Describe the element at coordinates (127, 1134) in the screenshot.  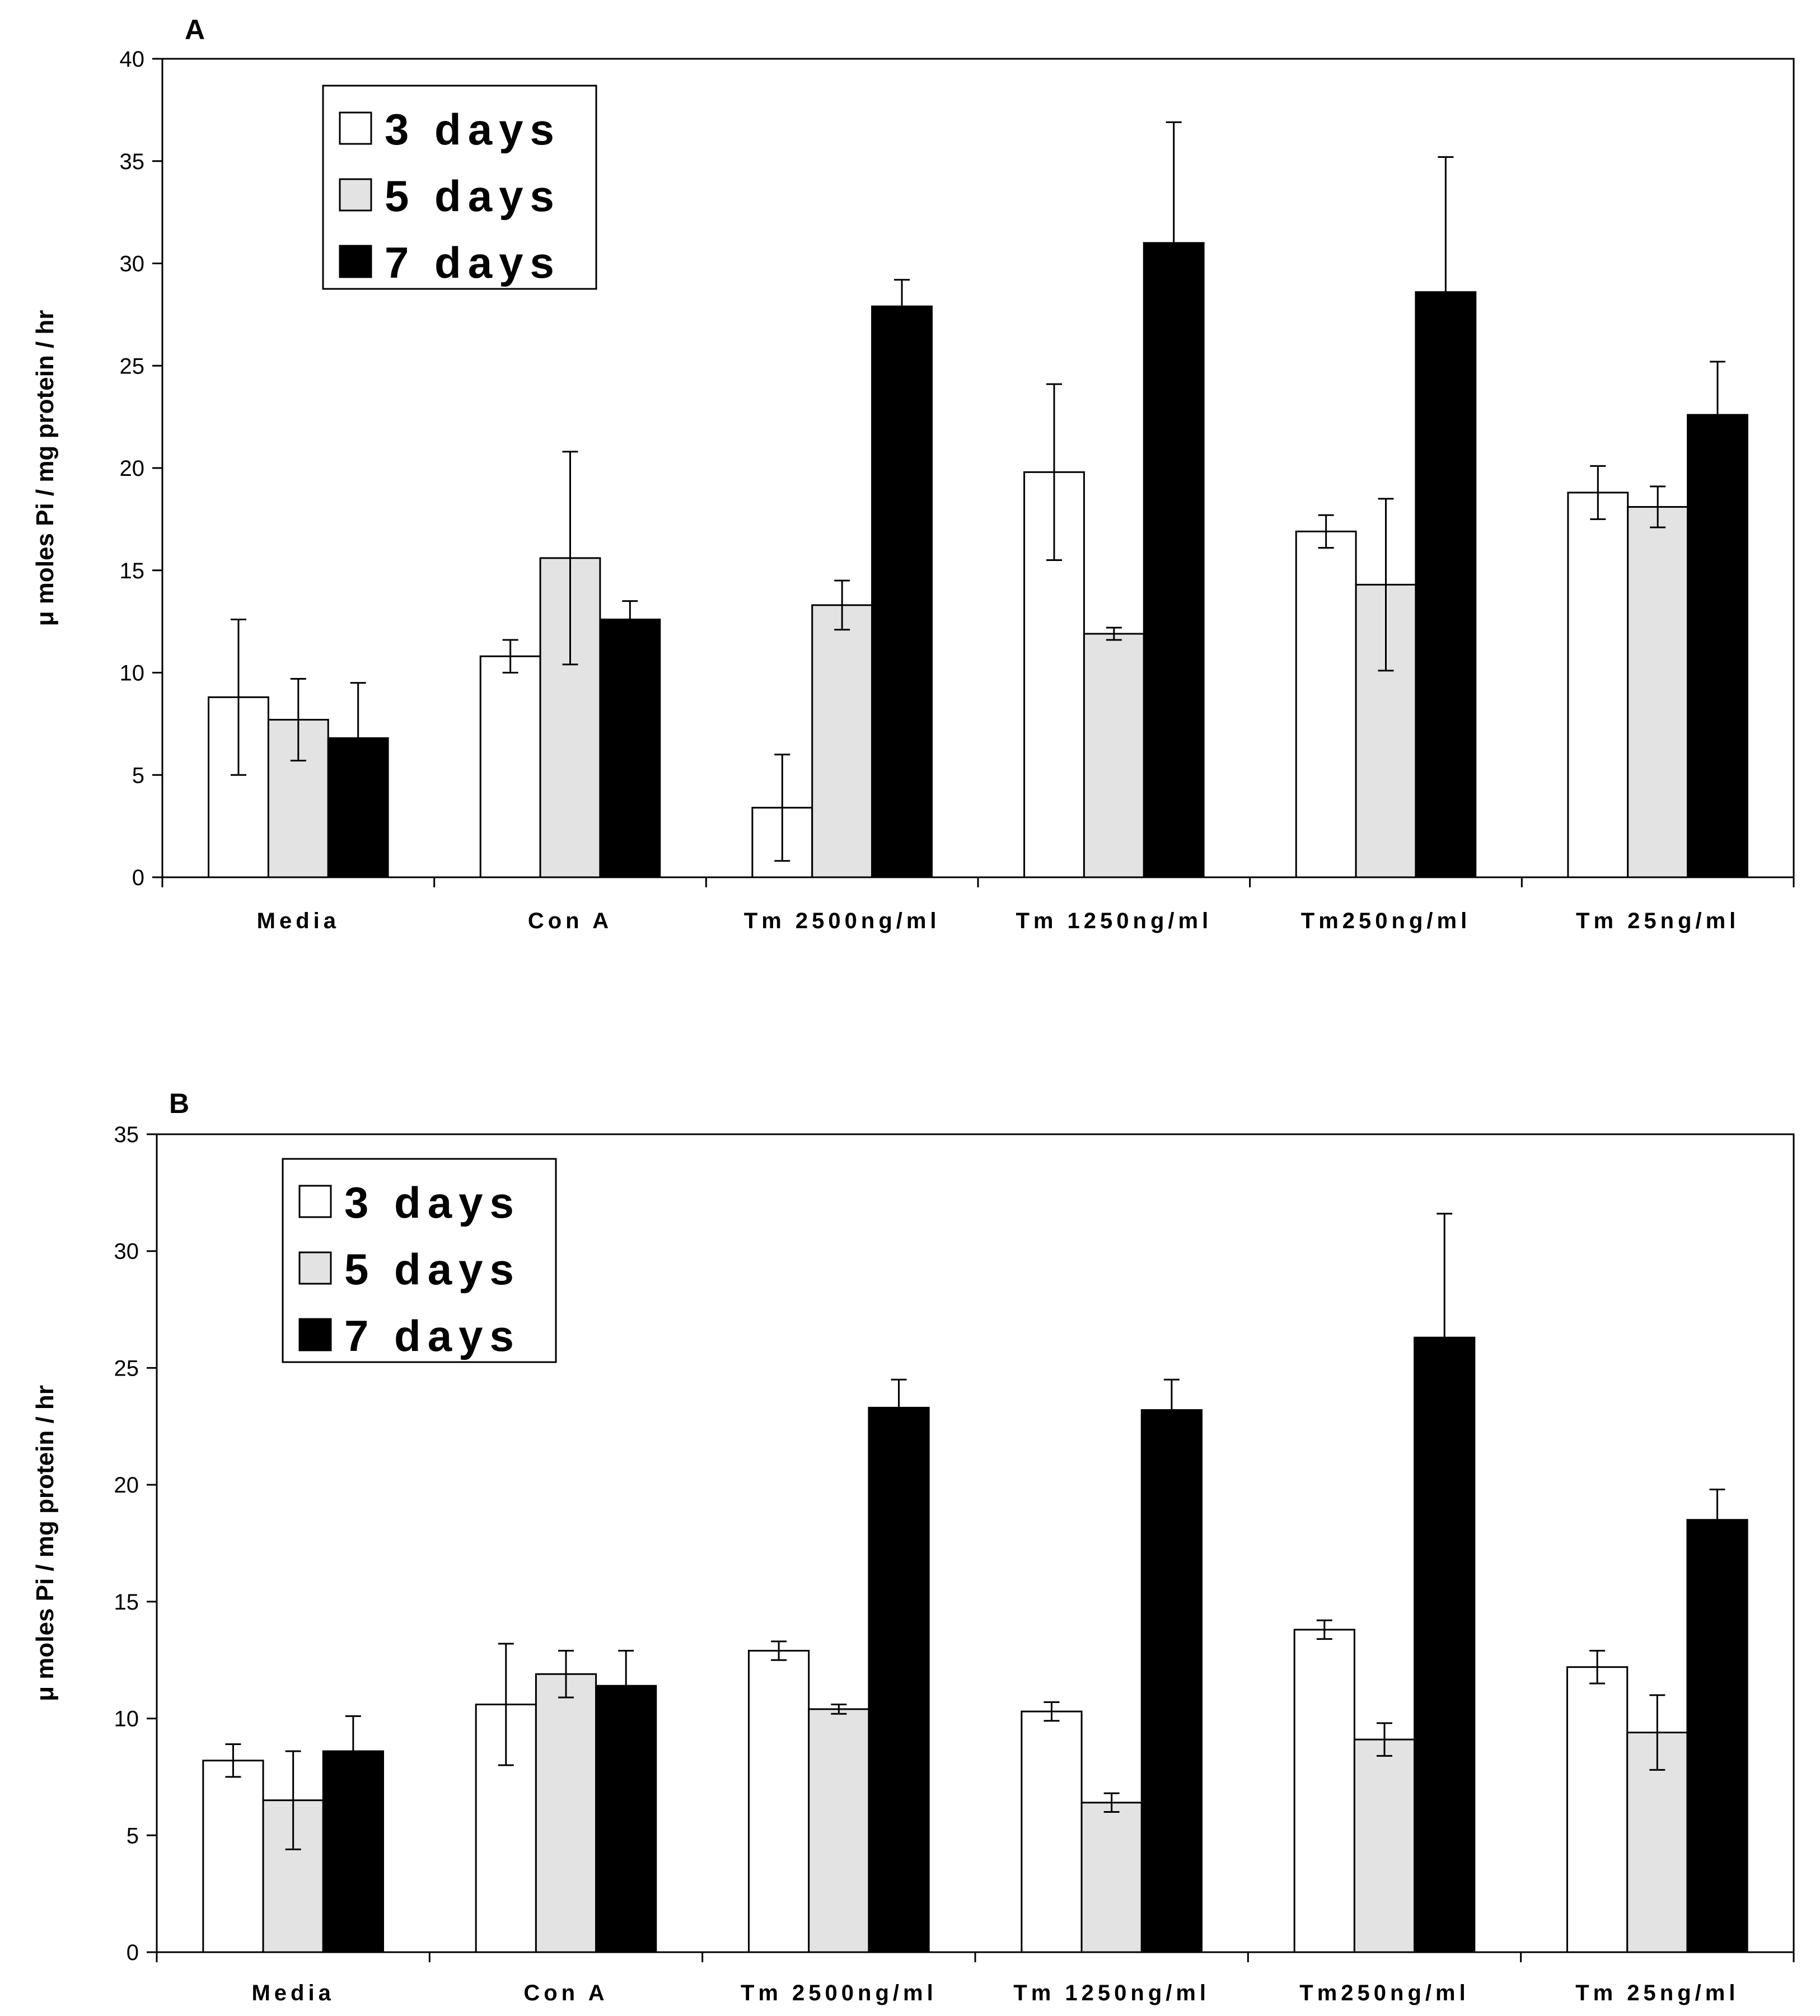
I see `y-tick-label: 35` at that location.